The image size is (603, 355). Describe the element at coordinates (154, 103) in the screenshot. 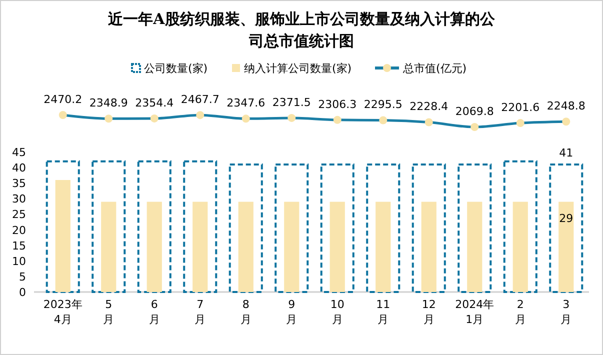

I see `data-label: 2354.4` at that location.